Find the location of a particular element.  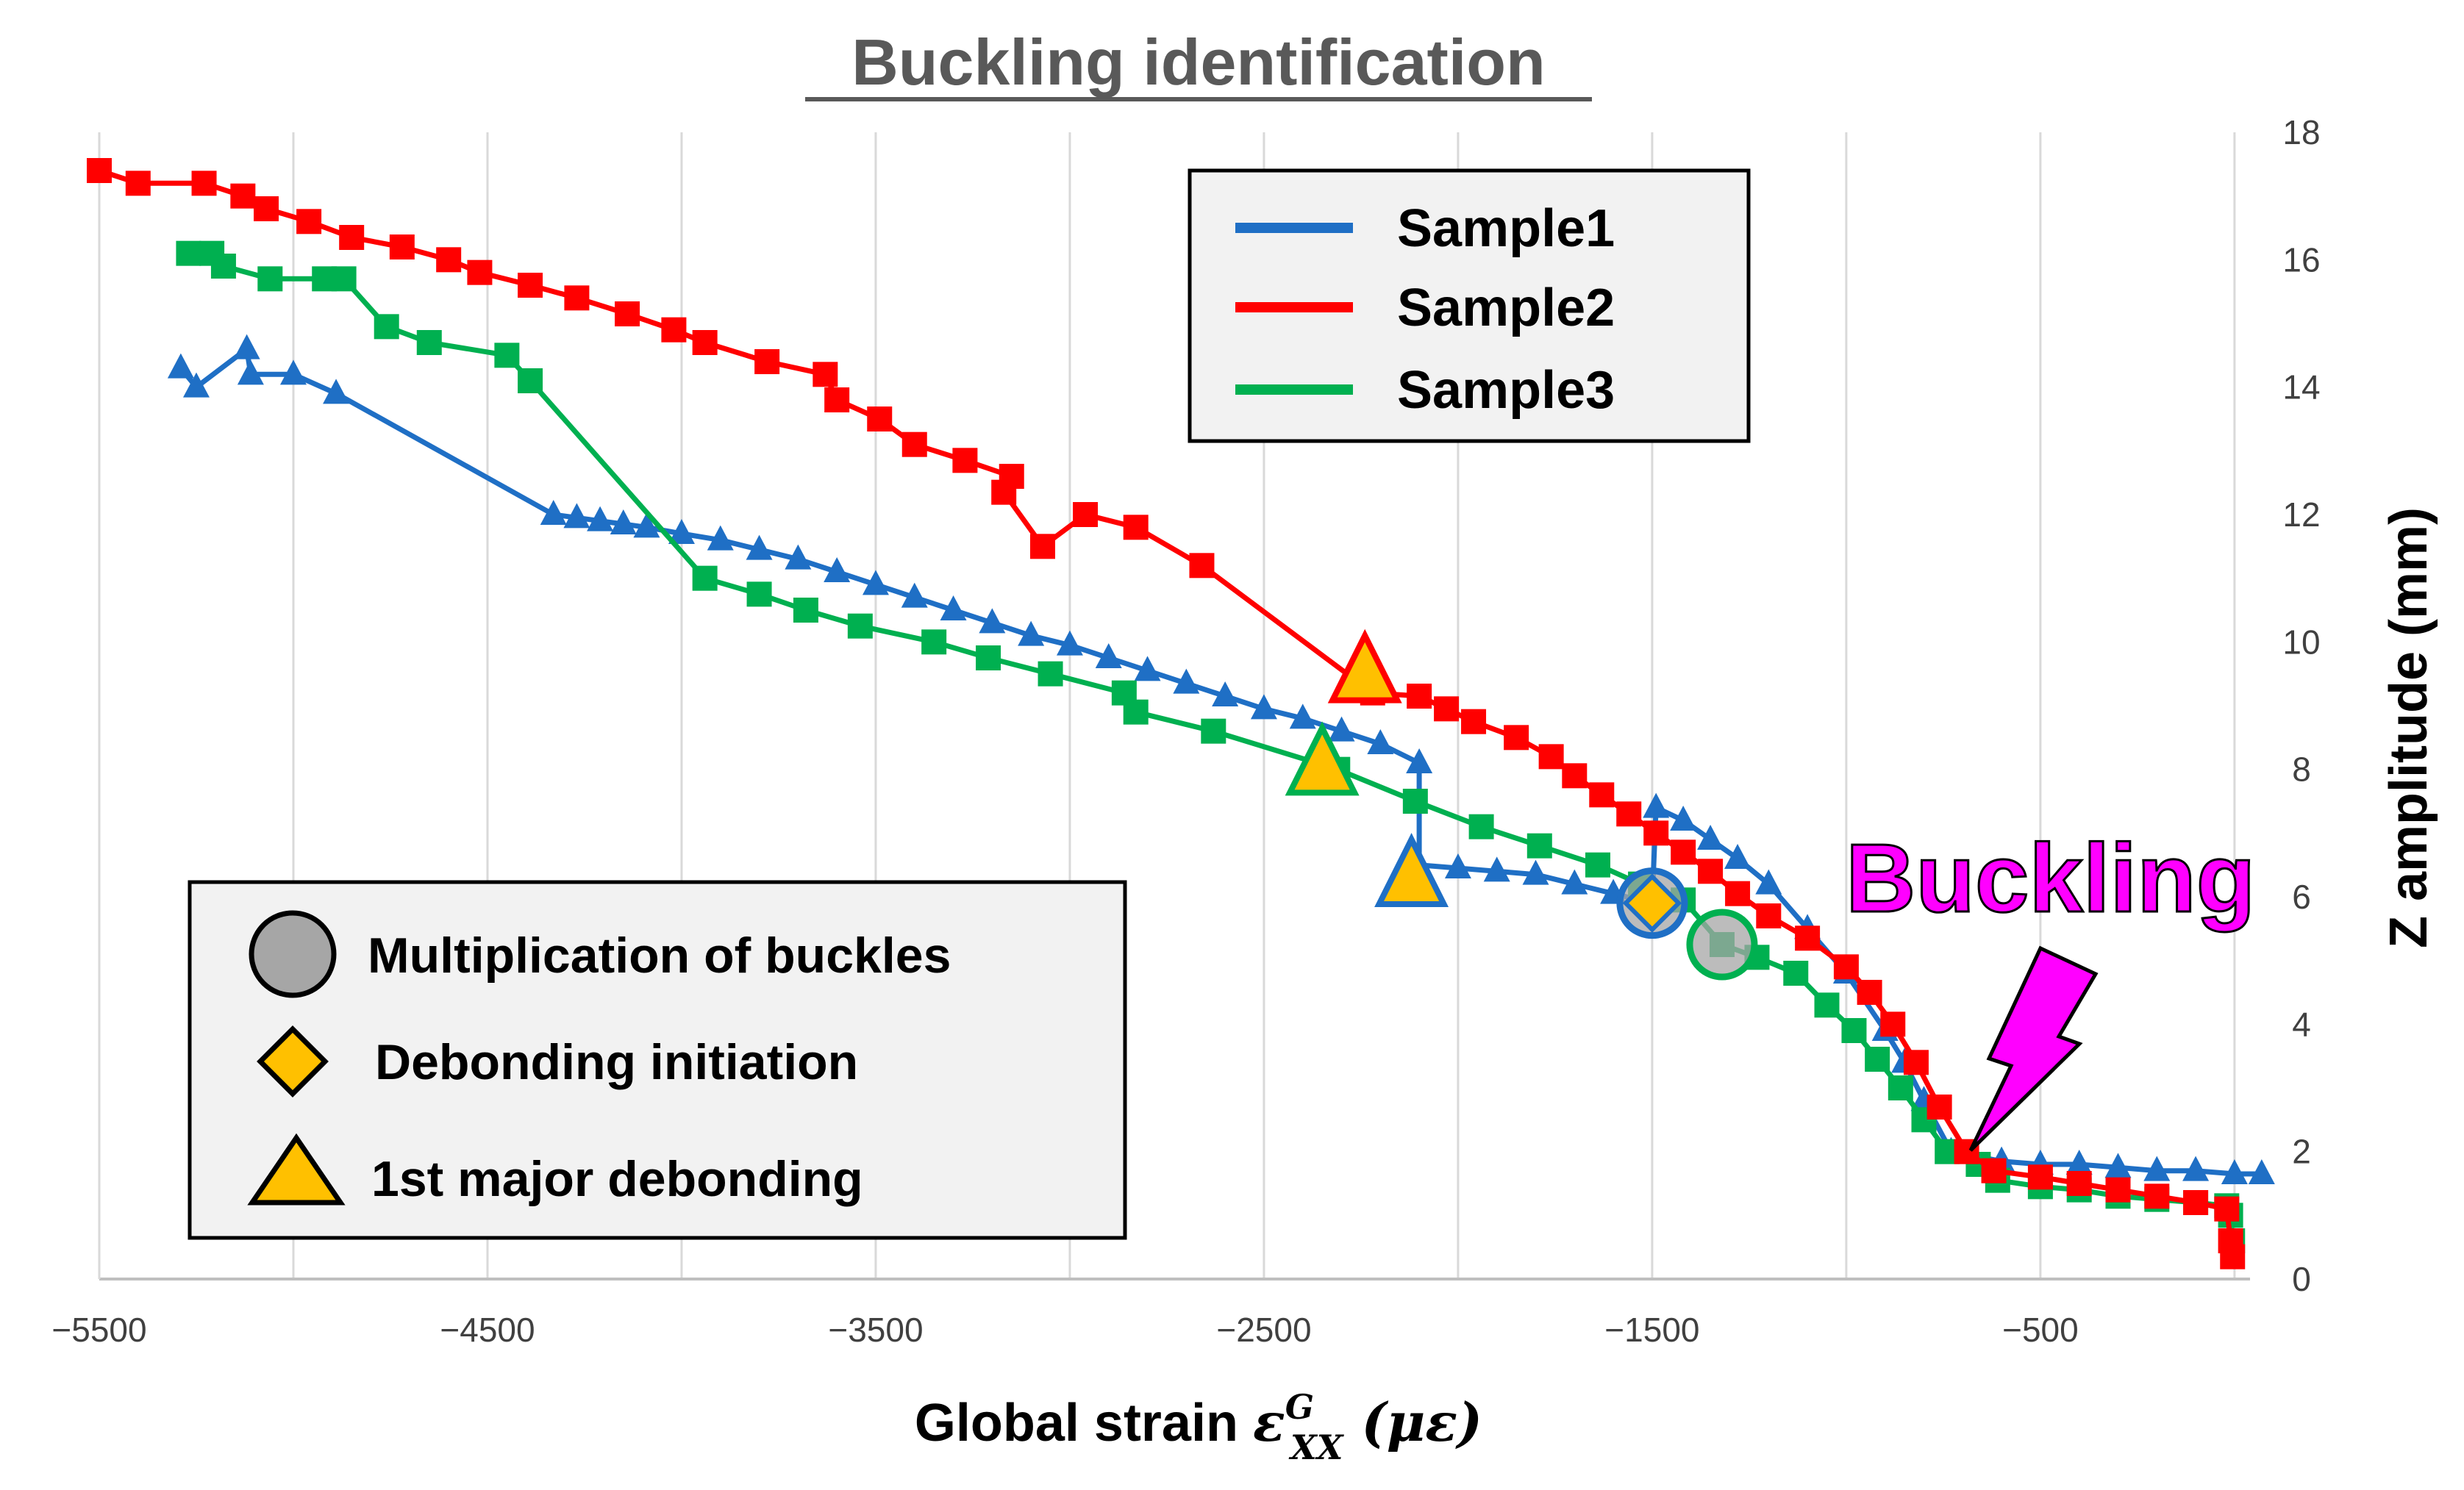

y-tick-label: 12 is located at coordinates (2301, 514).